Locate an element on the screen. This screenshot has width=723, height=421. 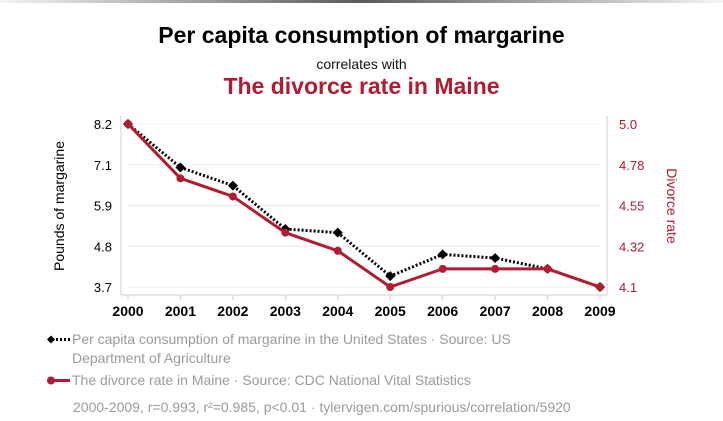
right-axis-tick-label: 5.0 is located at coordinates (628, 124).